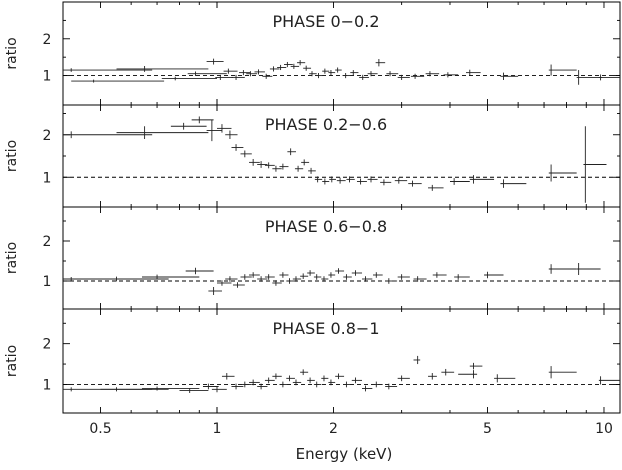 The height and width of the screenshot is (470, 622). Describe the element at coordinates (326, 124) in the screenshot. I see `panel-title: PHASE 0.2−0.6` at that location.